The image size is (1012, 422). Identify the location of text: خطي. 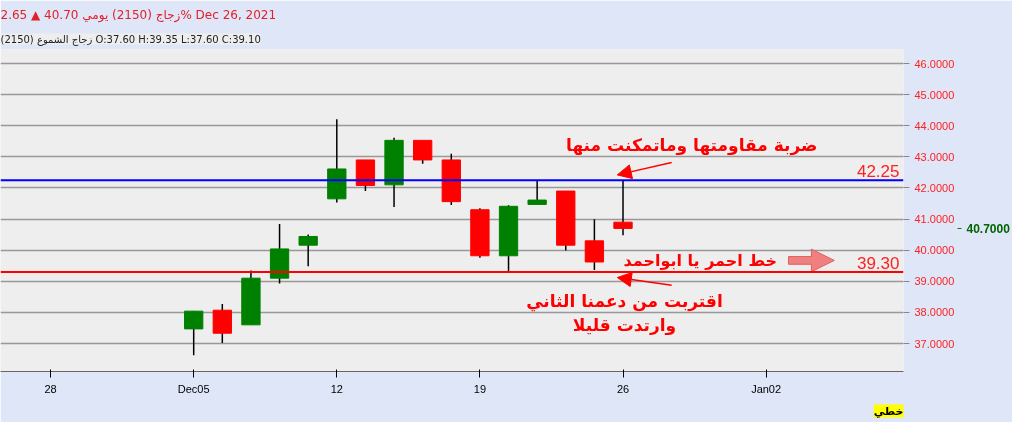
(888, 411).